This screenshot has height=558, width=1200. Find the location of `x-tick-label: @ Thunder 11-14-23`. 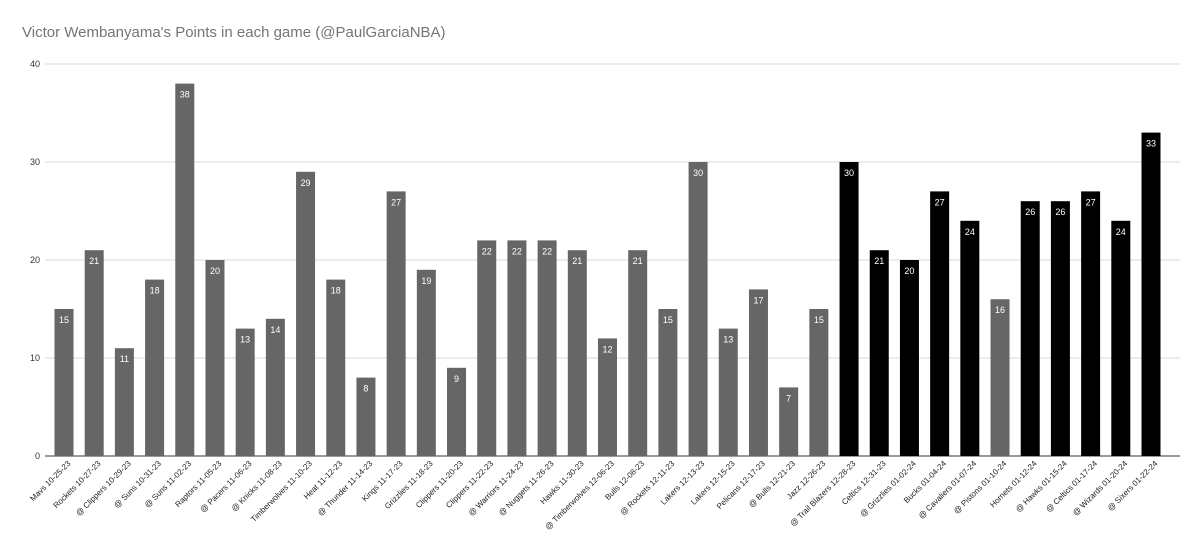

x-tick-label: @ Thunder 11-14-23 is located at coordinates (345, 488).